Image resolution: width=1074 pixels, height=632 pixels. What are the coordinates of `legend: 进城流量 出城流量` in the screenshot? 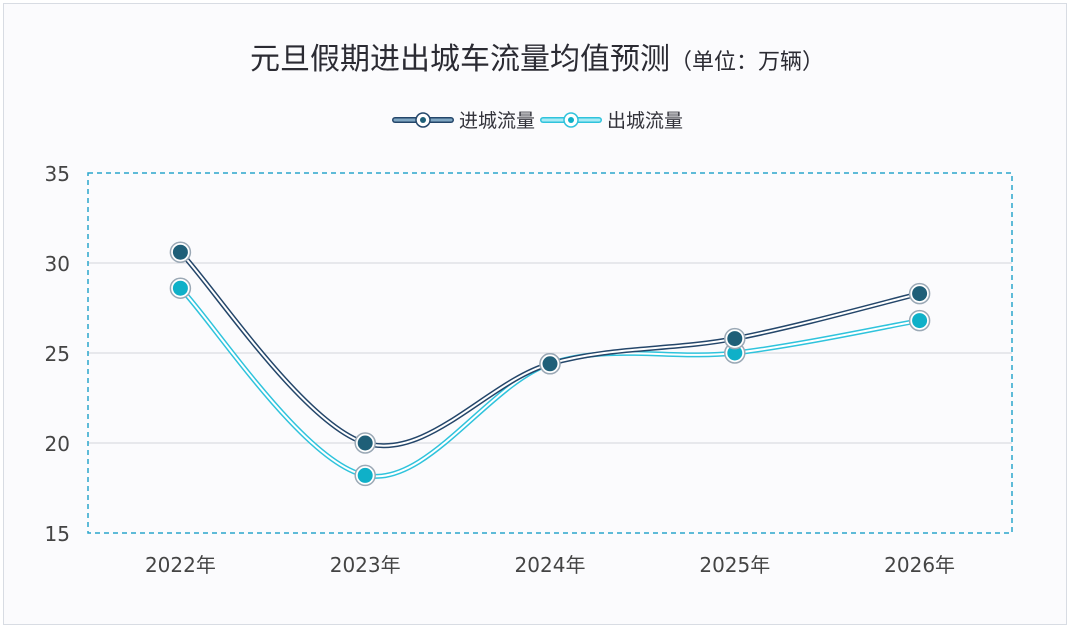 It's located at (537, 119).